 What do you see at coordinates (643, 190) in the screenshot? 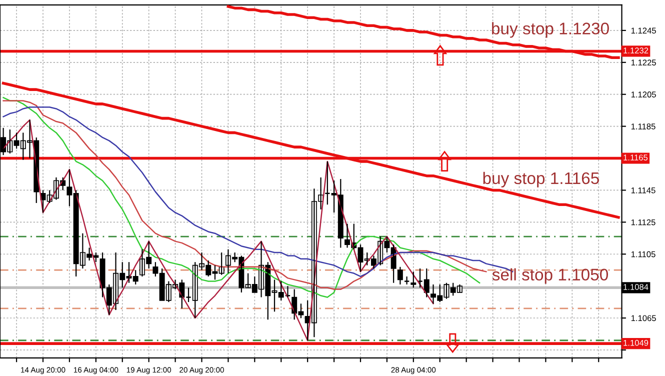
I see `y-tick-label: 1.1145` at bounding box center [643, 190].